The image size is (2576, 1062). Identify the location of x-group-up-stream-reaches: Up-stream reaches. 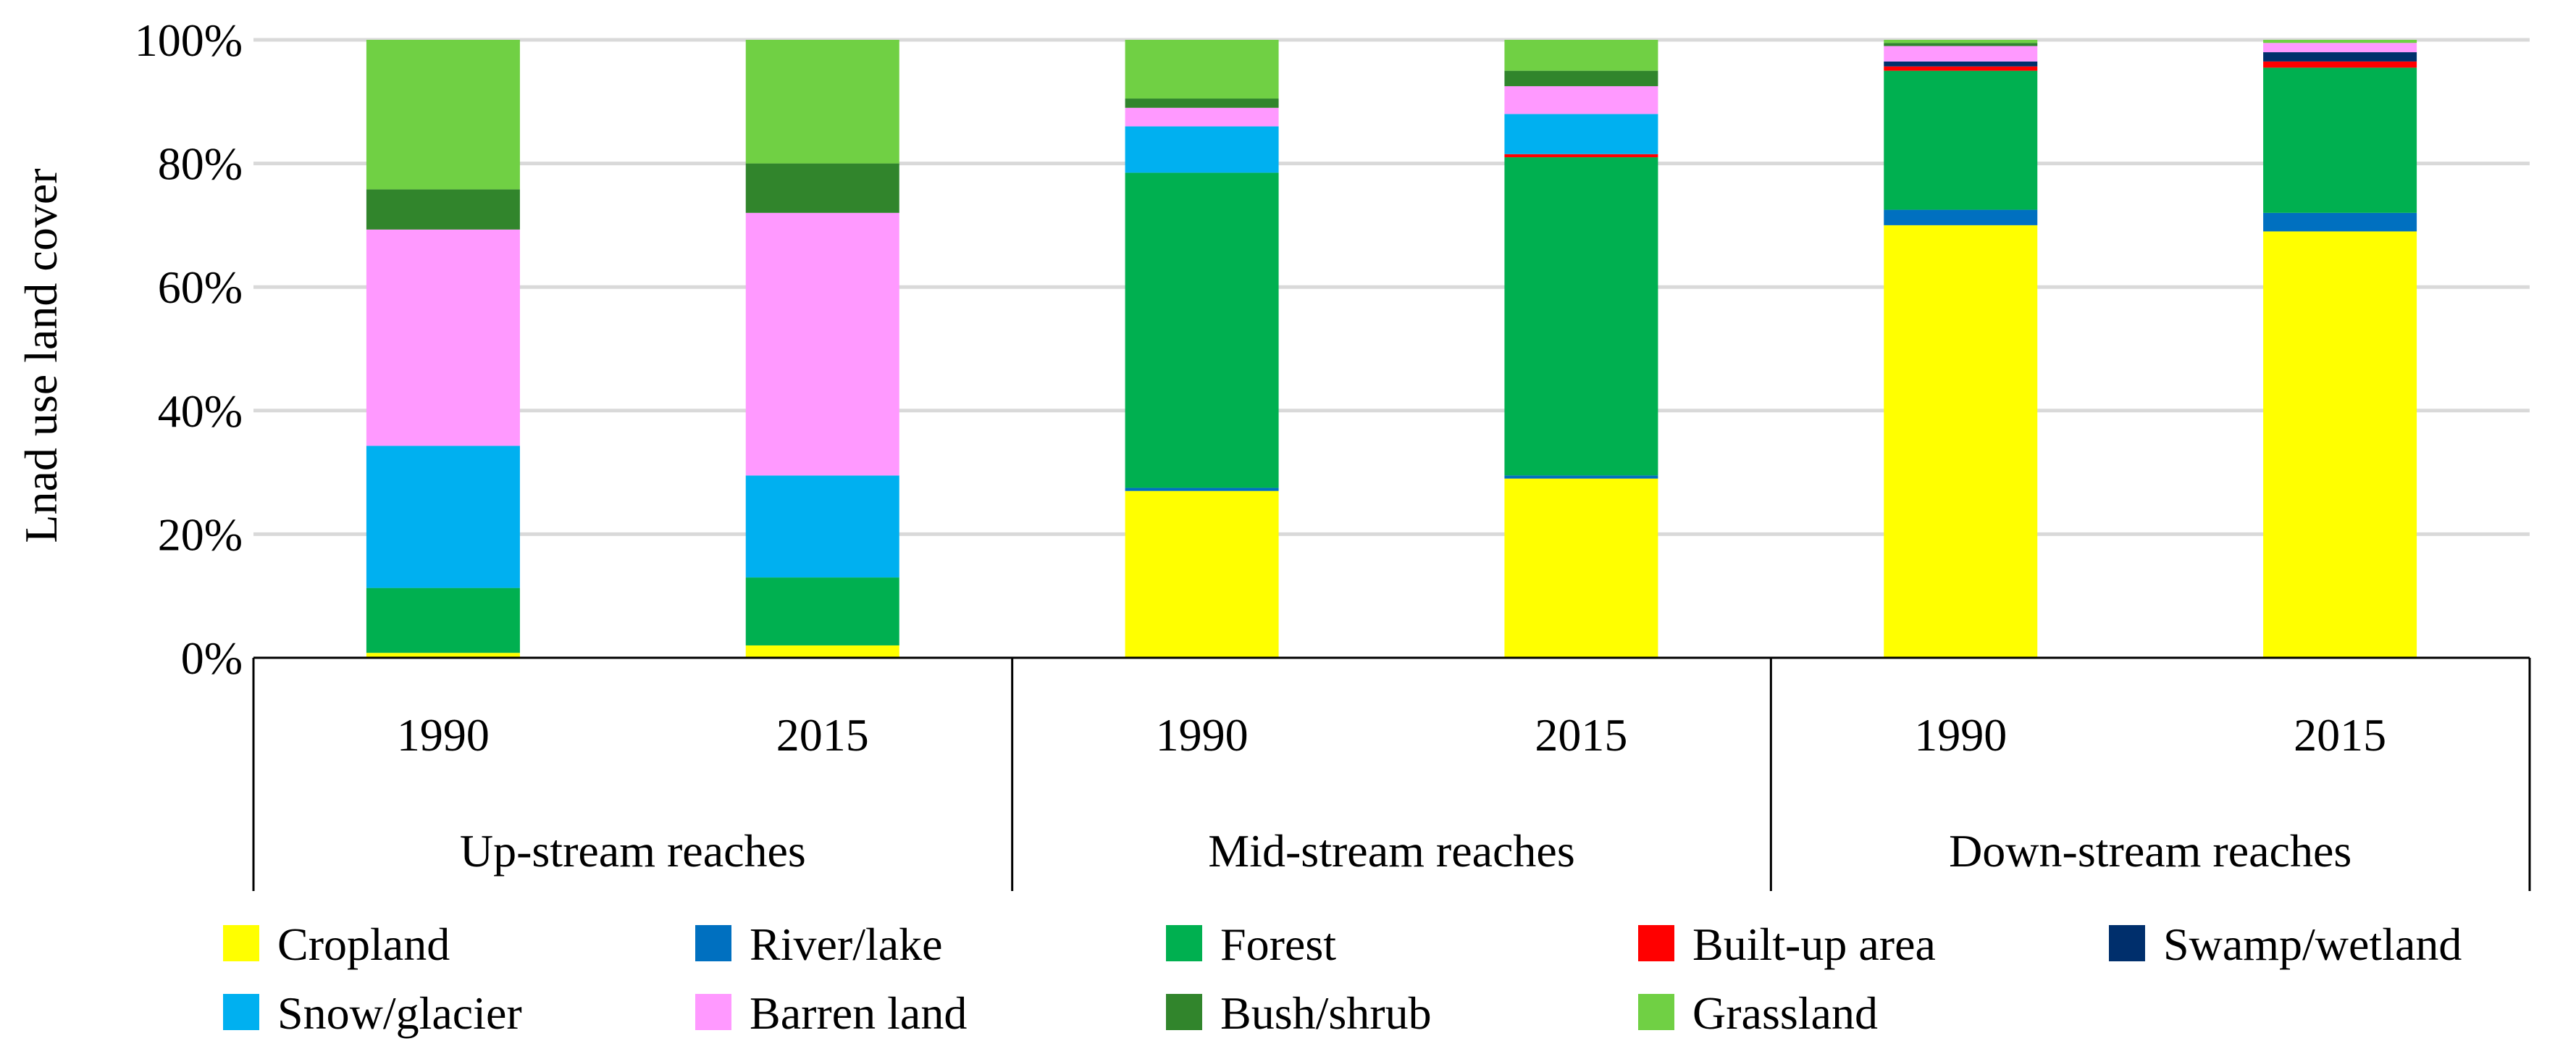
(633, 851).